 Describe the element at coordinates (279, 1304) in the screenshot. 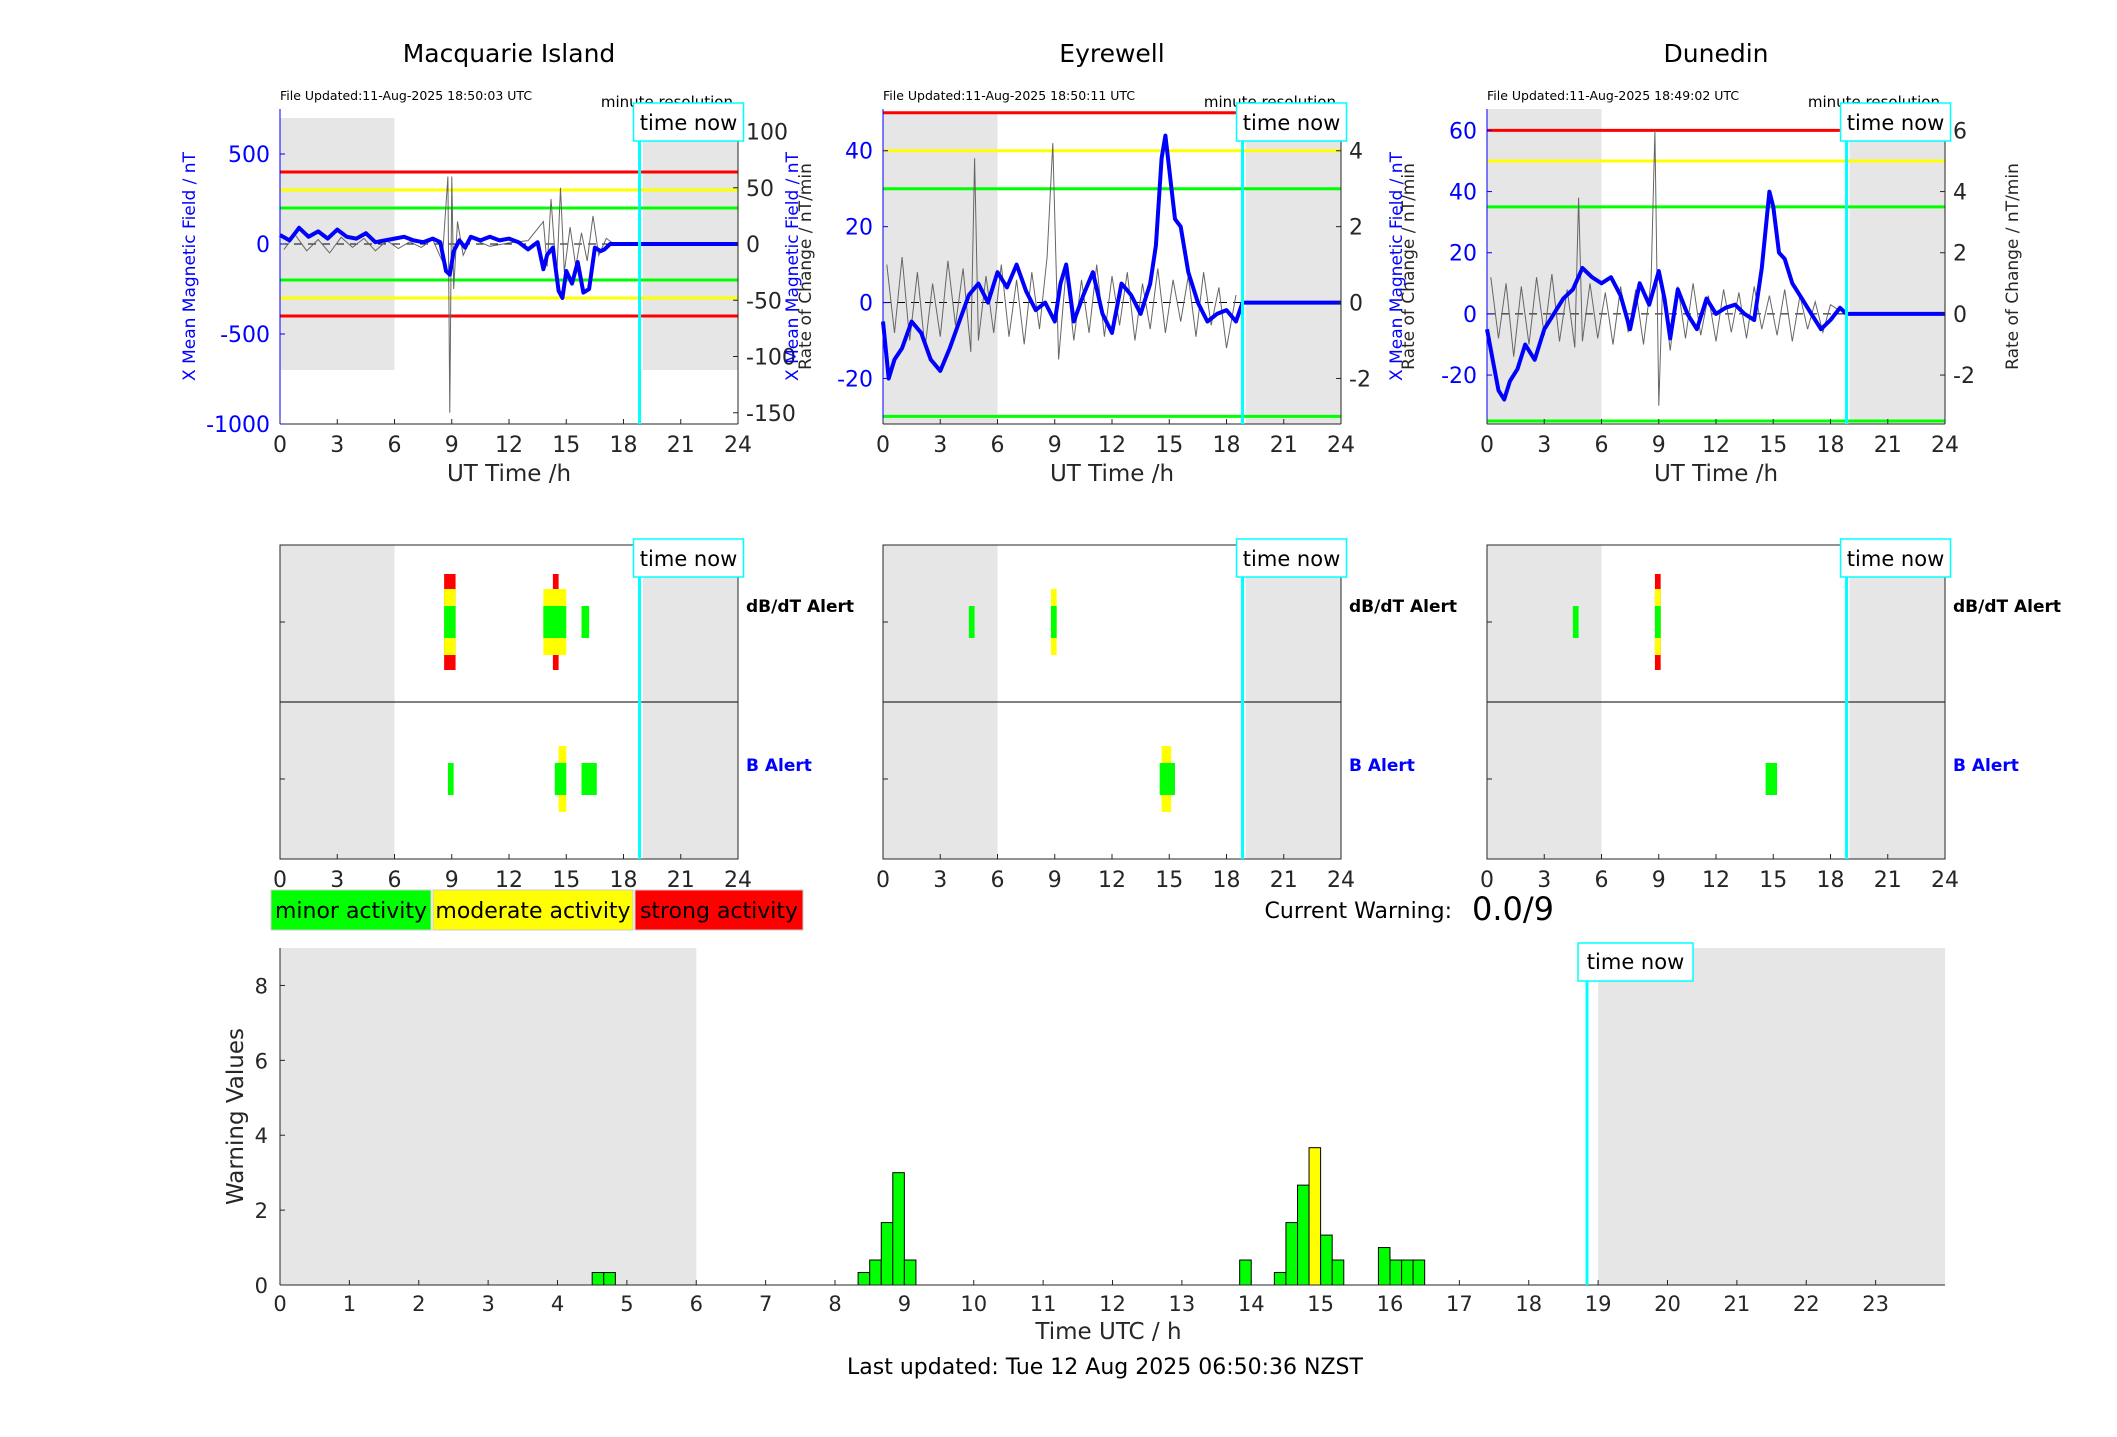

I see `x-tick-label: 0` at that location.